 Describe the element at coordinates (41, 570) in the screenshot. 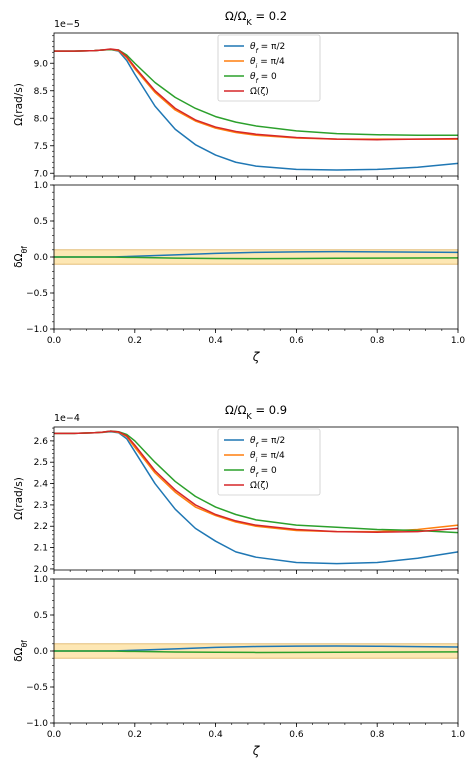

I see `y-tick-label: 2.0` at that location.